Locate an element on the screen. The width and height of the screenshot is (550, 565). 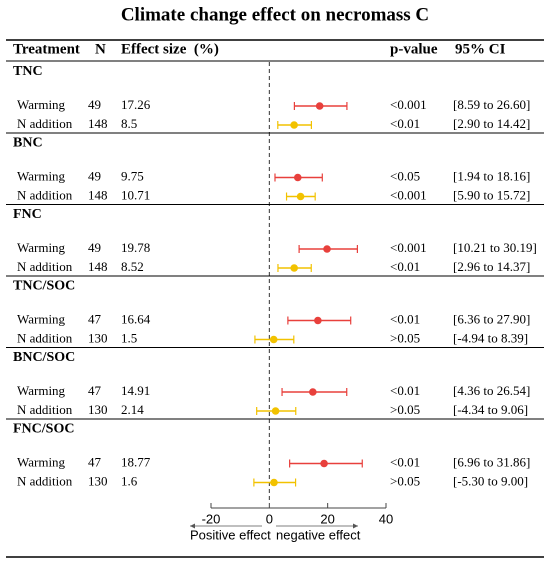
ci-label: [10.21 to 30.19] is located at coordinates (495, 247).